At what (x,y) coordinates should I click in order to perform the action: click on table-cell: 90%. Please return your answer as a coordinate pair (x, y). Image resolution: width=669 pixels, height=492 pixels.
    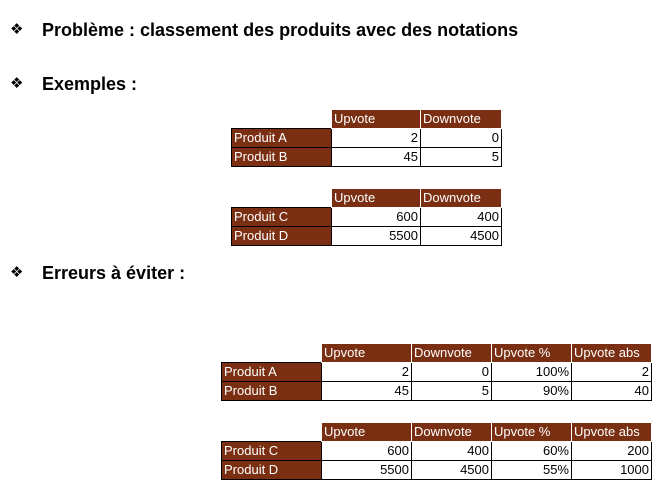
    Looking at the image, I should click on (531, 391).